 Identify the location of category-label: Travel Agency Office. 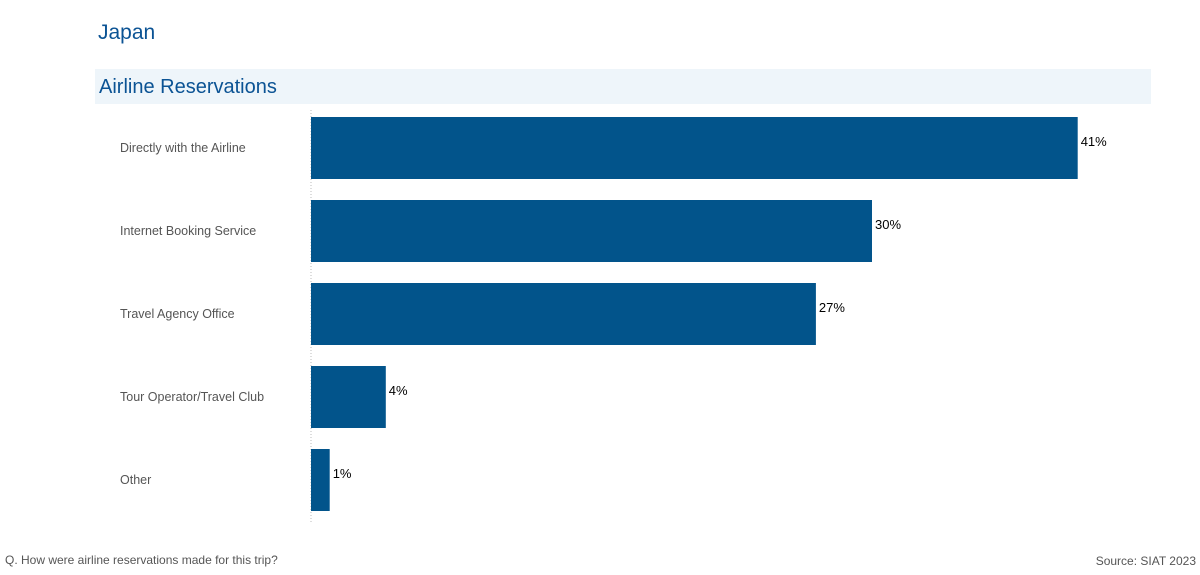
(177, 314).